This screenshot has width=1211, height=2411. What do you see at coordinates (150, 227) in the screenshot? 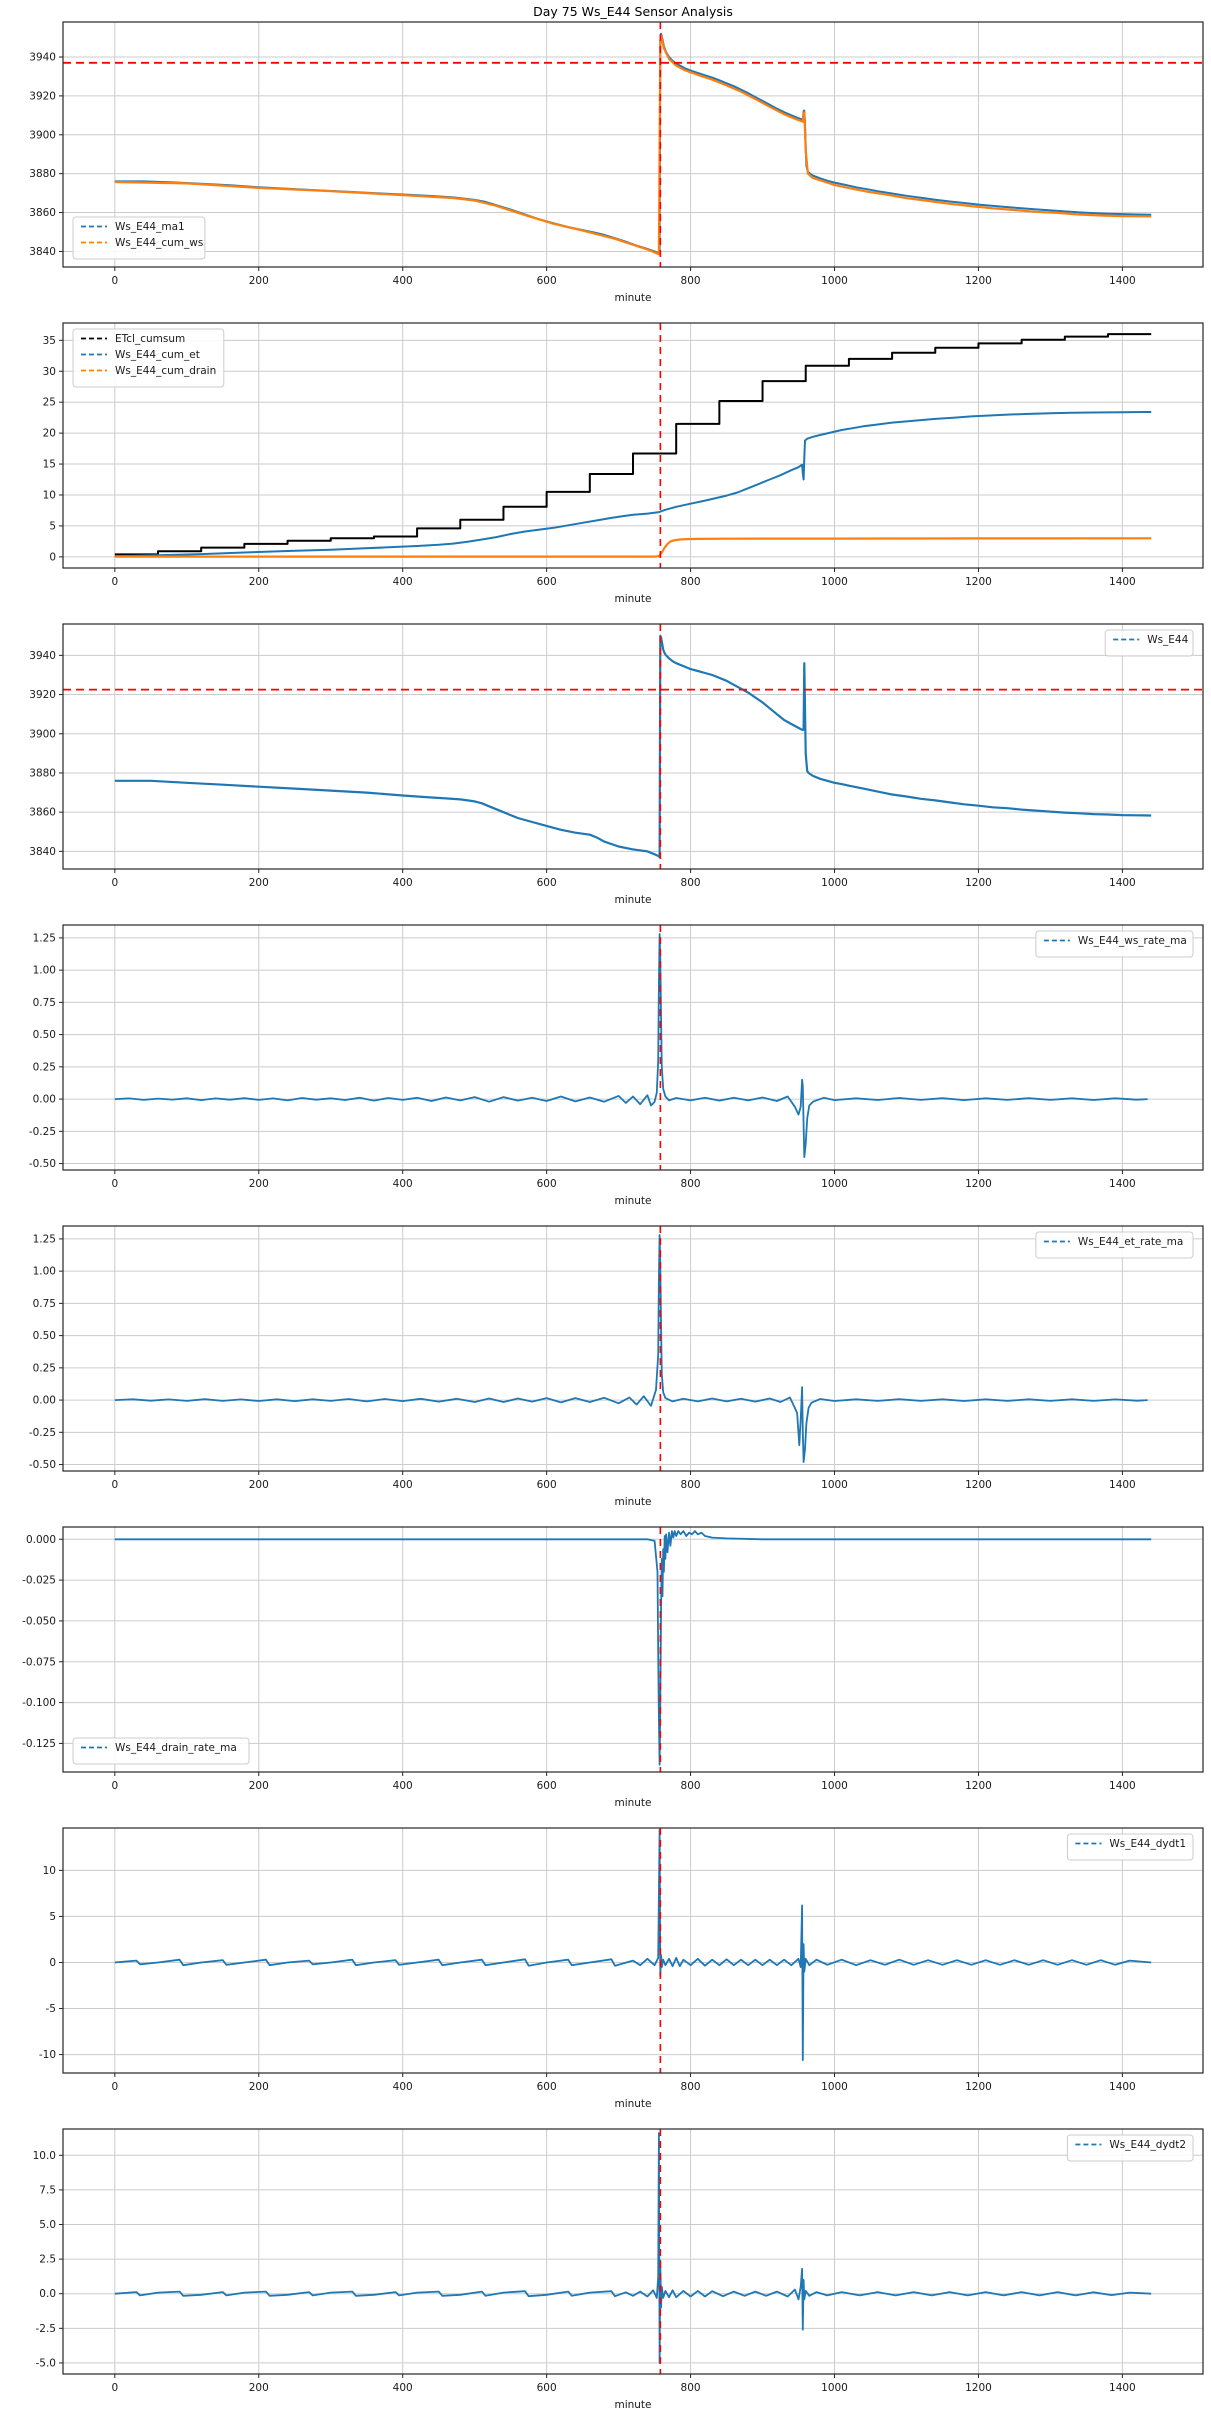
I see `legend-label: Ws_E44_ma1` at bounding box center [150, 227].